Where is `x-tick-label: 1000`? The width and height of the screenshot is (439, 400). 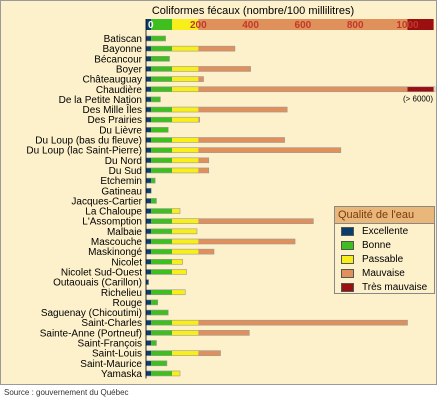 x-tick-label: 1000 is located at coordinates (407, 25).